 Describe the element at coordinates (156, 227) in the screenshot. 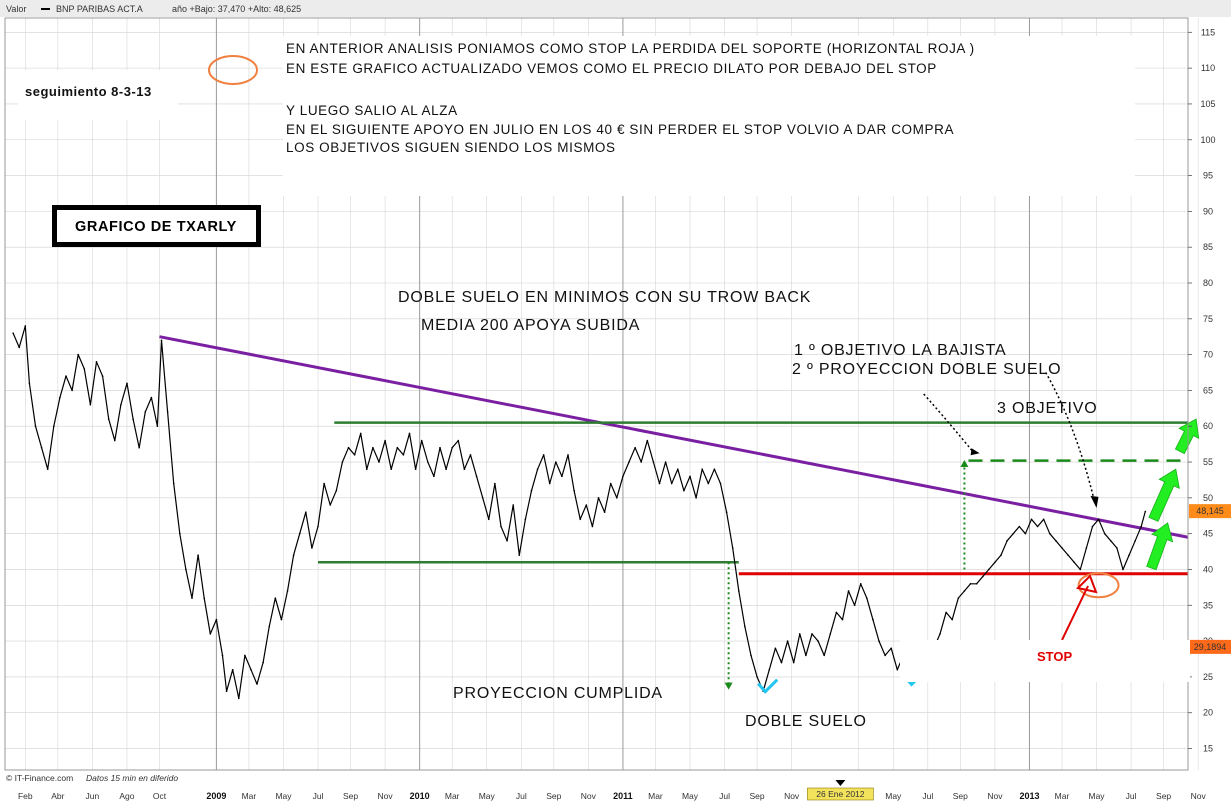

I see `author-label: GRAFICO DE TXARLY` at that location.